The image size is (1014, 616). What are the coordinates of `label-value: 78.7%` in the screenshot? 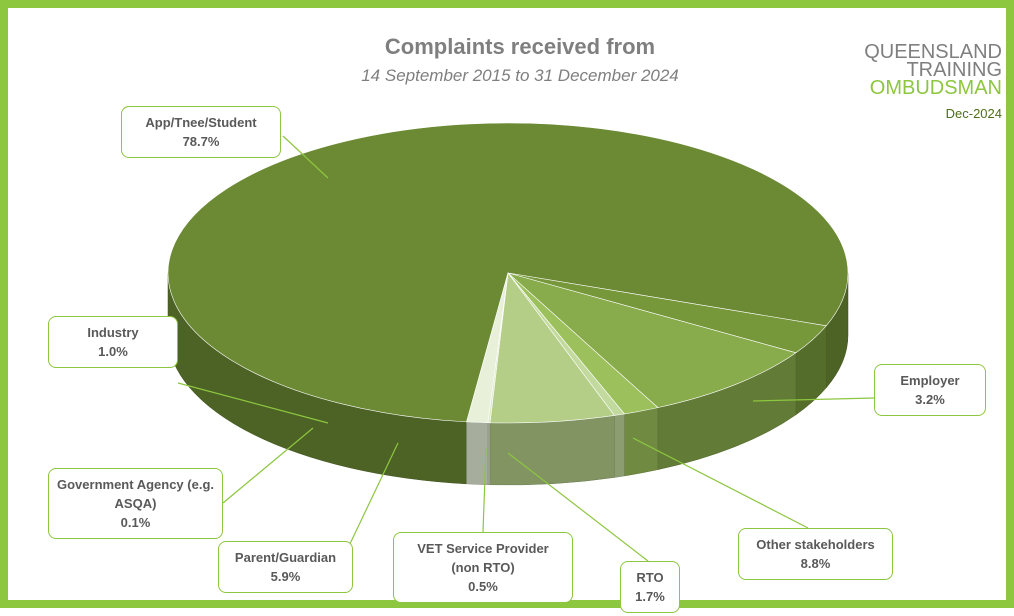 It's located at (201, 141).